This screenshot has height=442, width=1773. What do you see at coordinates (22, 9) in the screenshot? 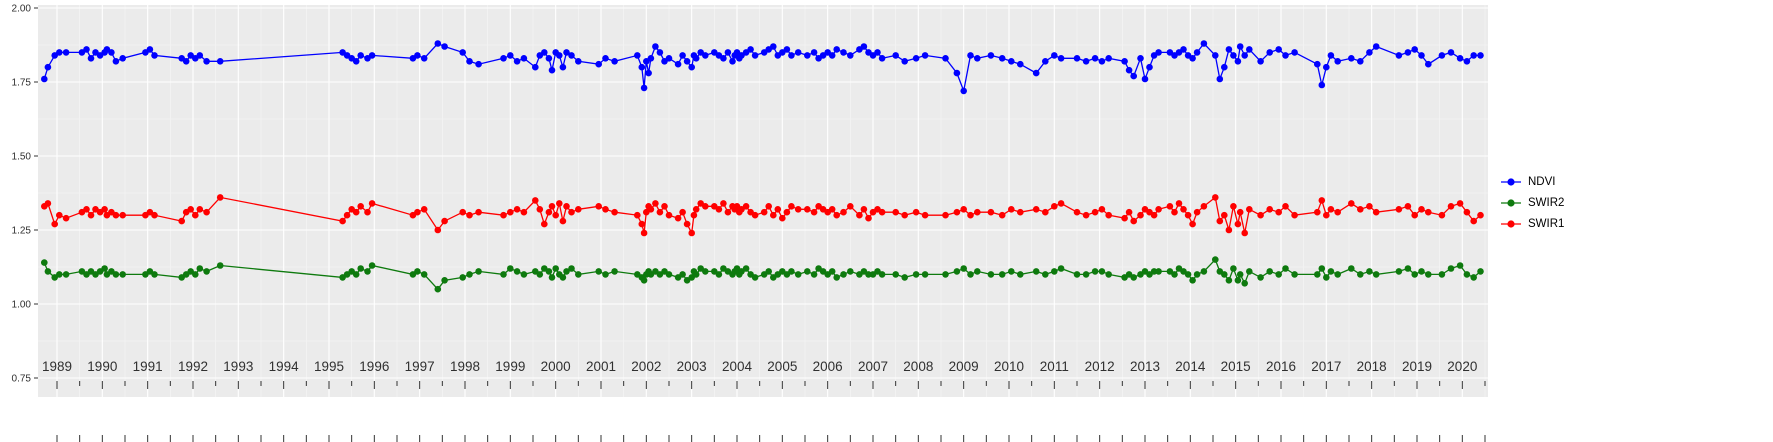
I see `y-tick-label: 2.00` at bounding box center [22, 9].